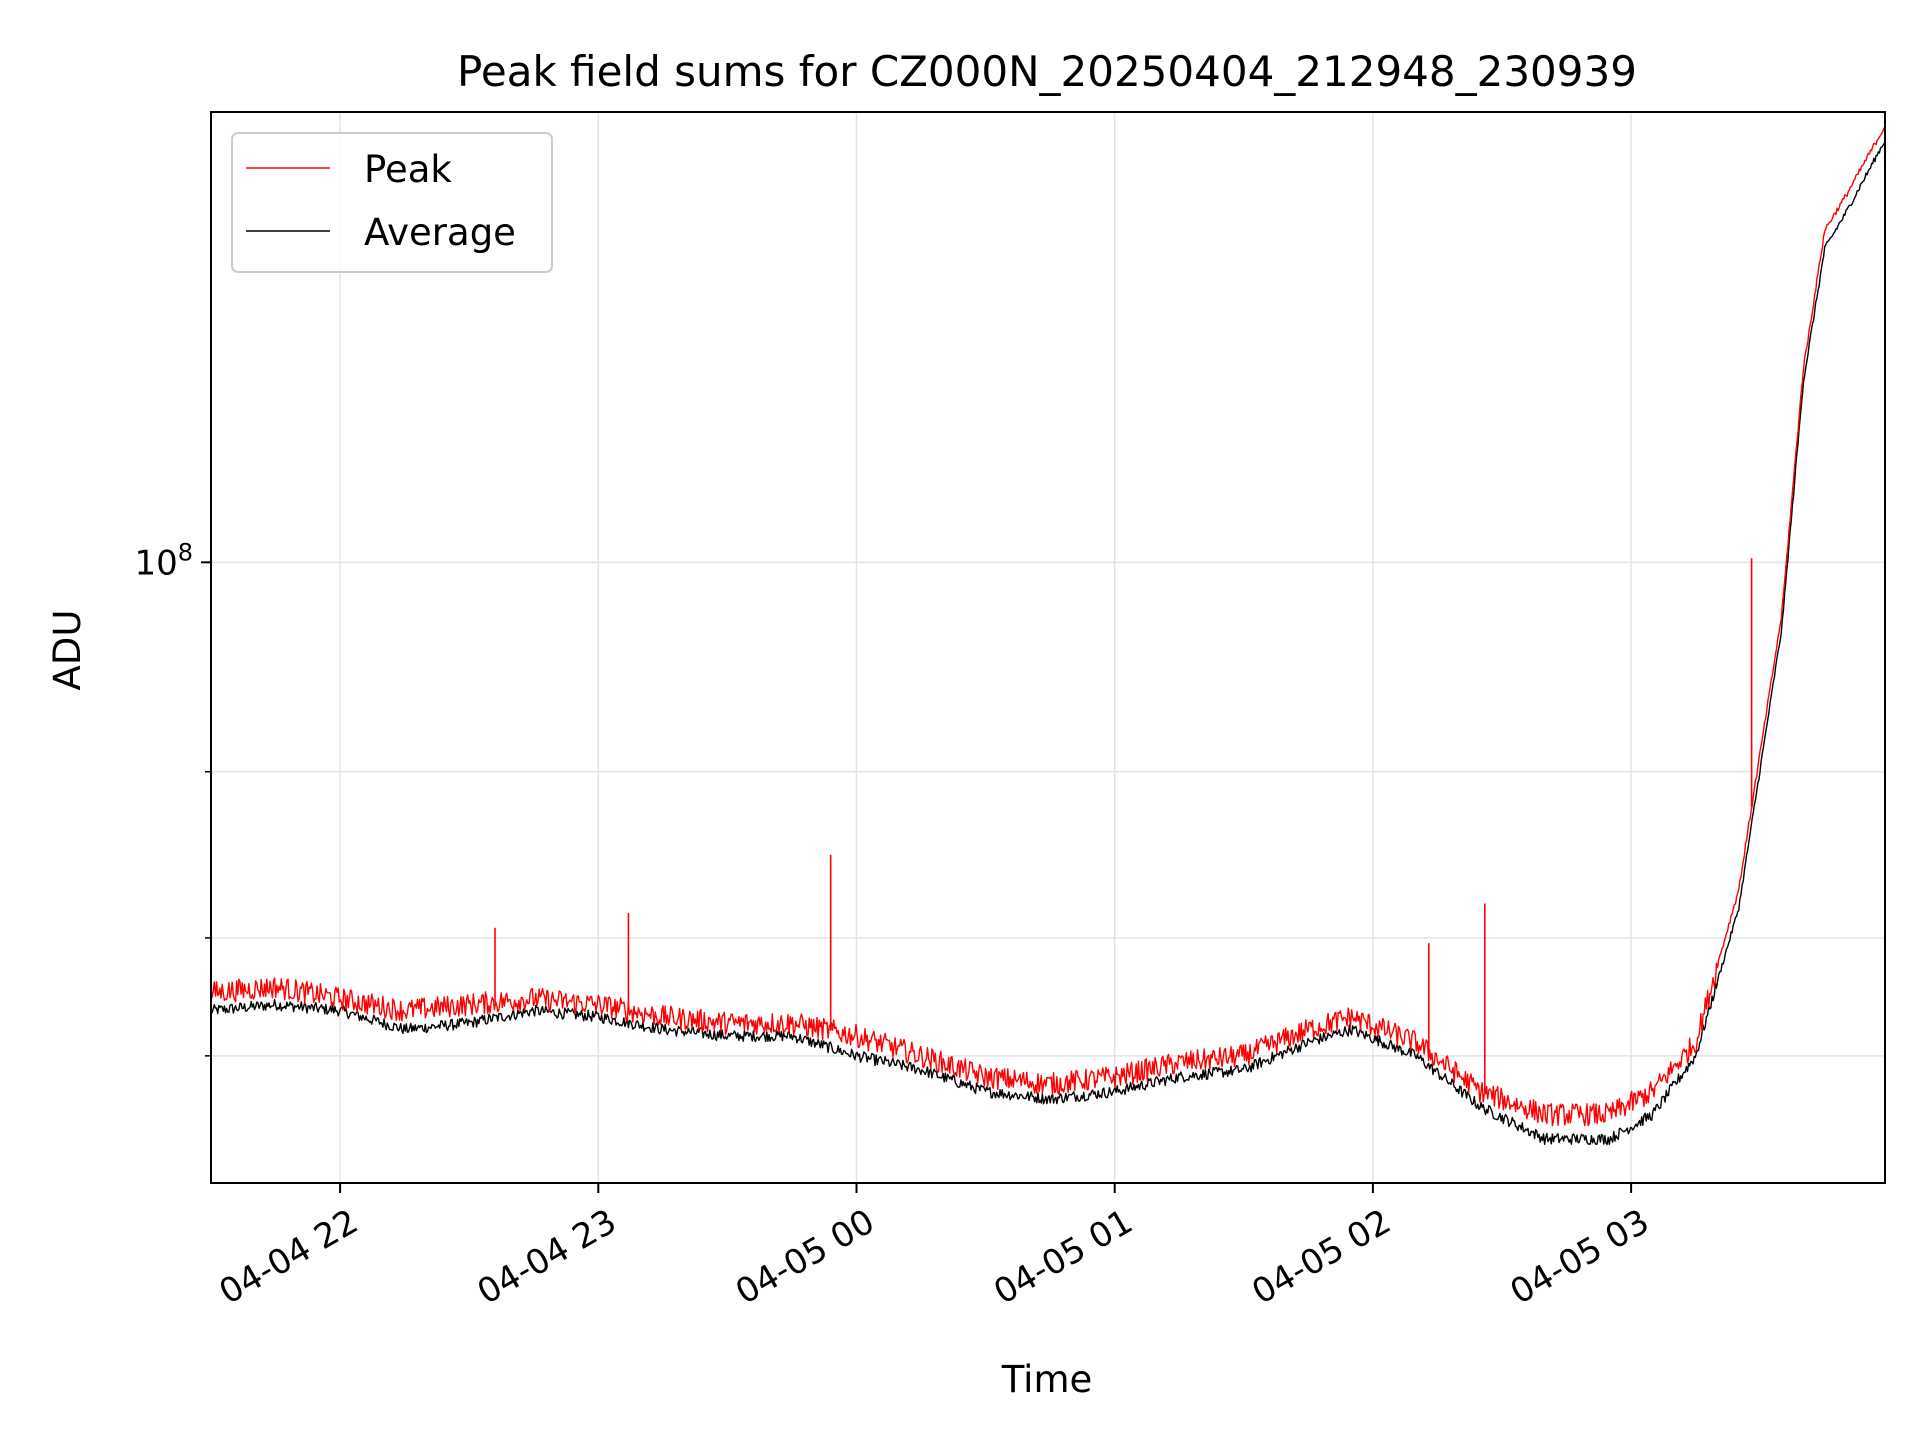 The image size is (1920, 1440). I want to click on x-axis-label: Time, so click(1047, 1379).